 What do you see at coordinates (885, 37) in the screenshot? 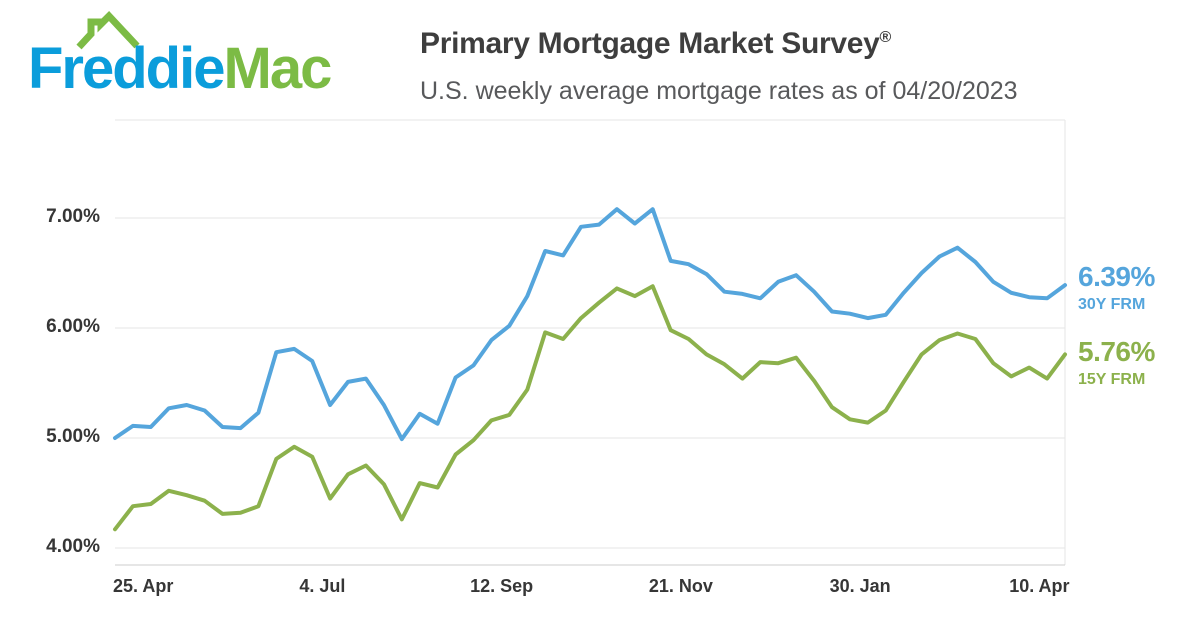
I see `registered-mark: ®` at bounding box center [885, 37].